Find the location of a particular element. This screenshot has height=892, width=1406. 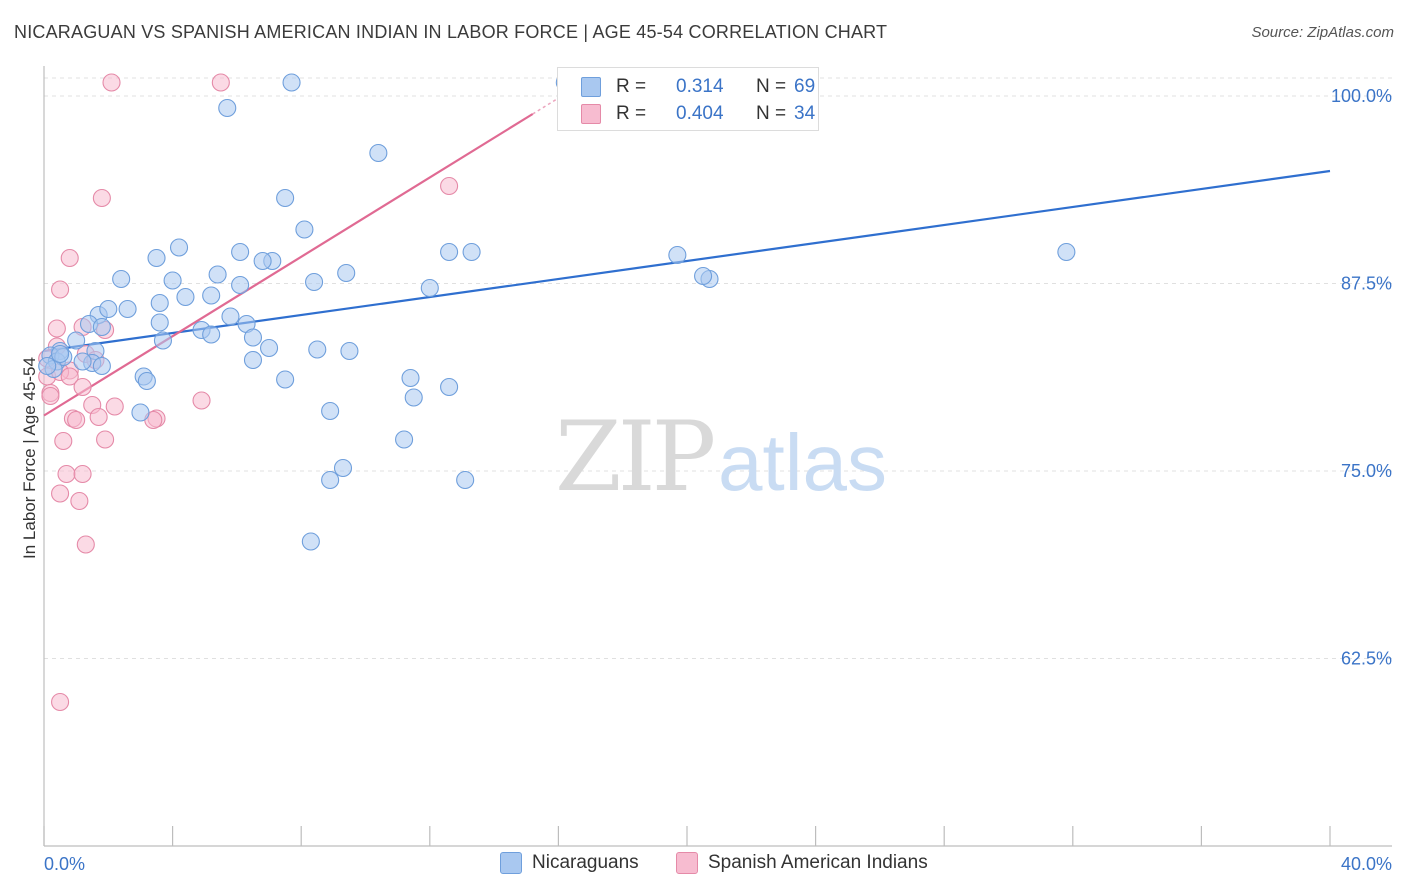

stats-legend: R = 0.314 N = 69 R = 0.404 N = 34 is located at coordinates (688, 99).